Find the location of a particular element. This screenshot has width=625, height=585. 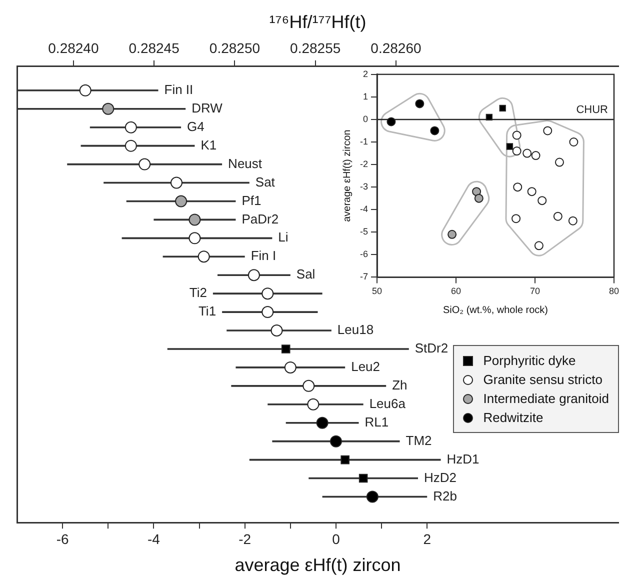

y-tick-label: 2 is located at coordinates (365, 73).